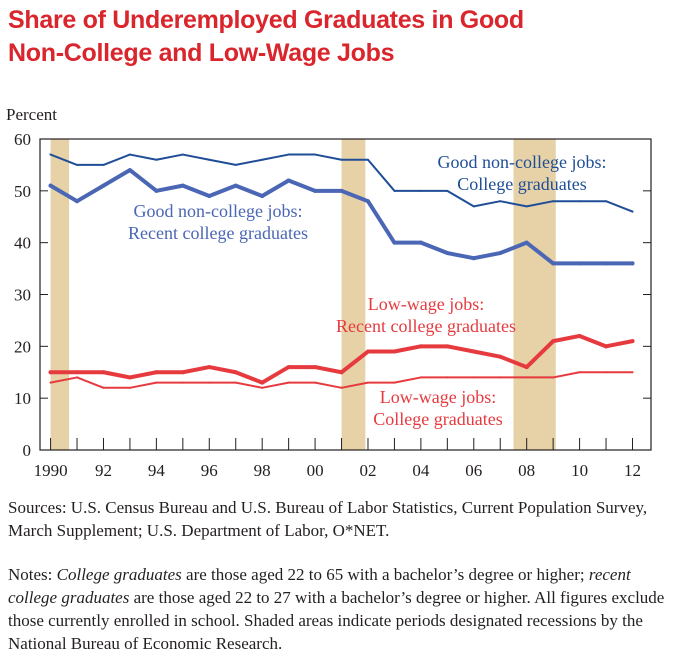  Describe the element at coordinates (129, 377) in the screenshot. I see `data-point-recent-grads-low-wage-1993` at that location.